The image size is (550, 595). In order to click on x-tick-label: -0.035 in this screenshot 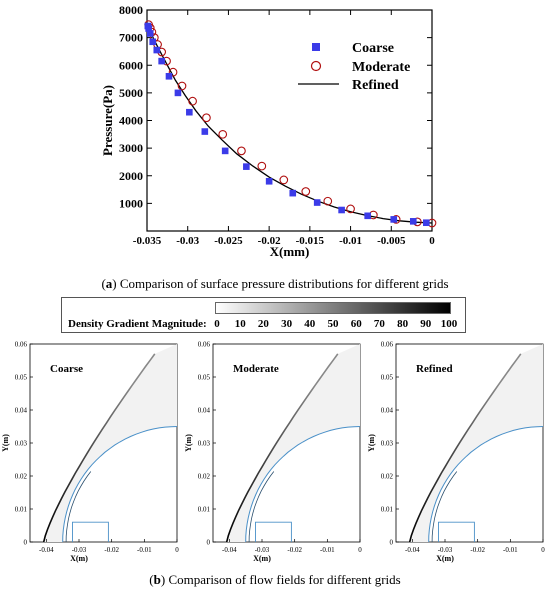, I will do `click(147, 241)`.